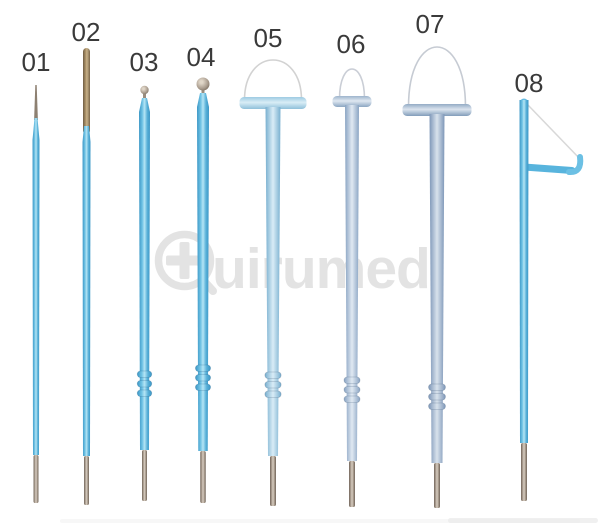 The image size is (600, 524). What do you see at coordinates (36, 102) in the screenshot?
I see `needle-tip` at bounding box center [36, 102].